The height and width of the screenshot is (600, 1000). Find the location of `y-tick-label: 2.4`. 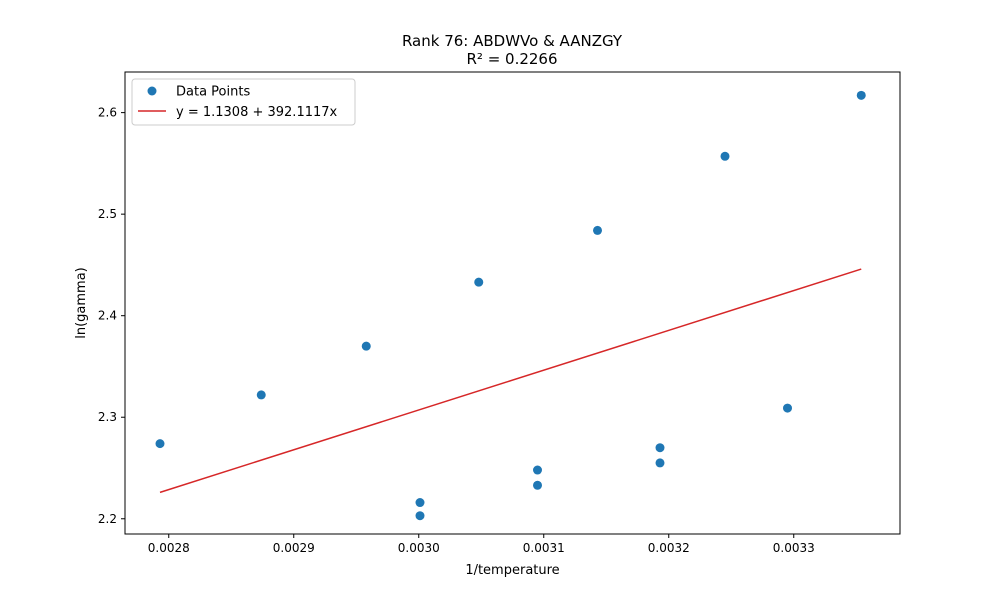

y-tick-label: 2.4 is located at coordinates (107, 316).